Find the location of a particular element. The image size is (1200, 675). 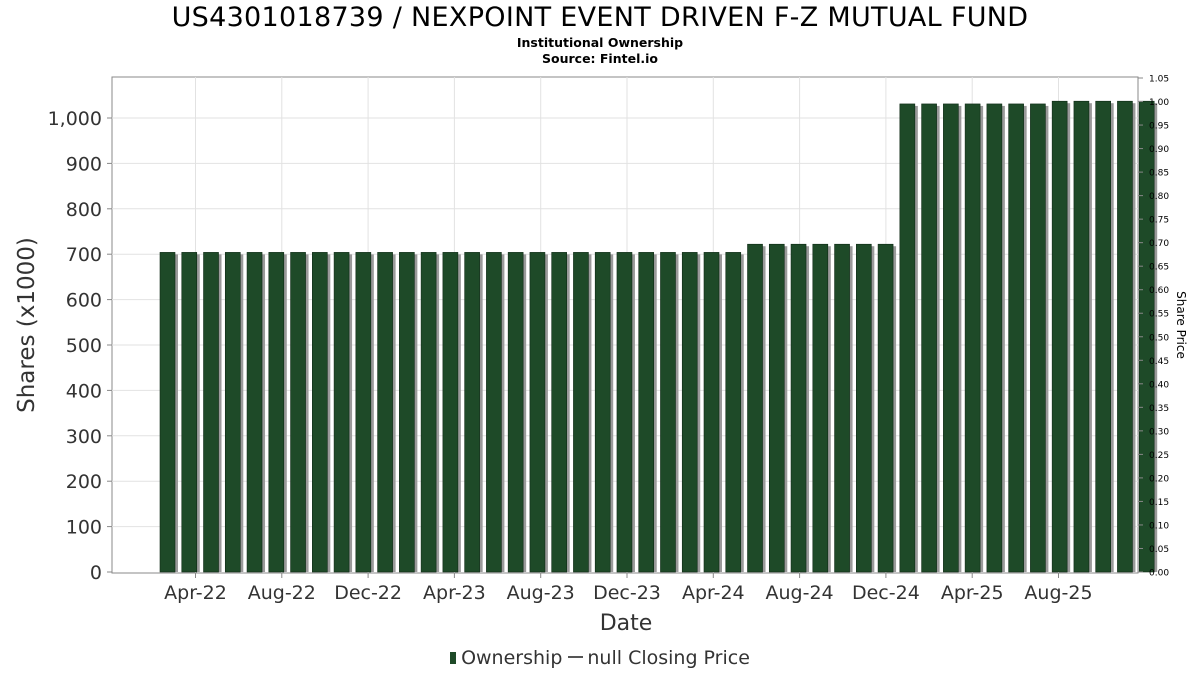

y2-tick-label: 0.50 is located at coordinates (1159, 338).